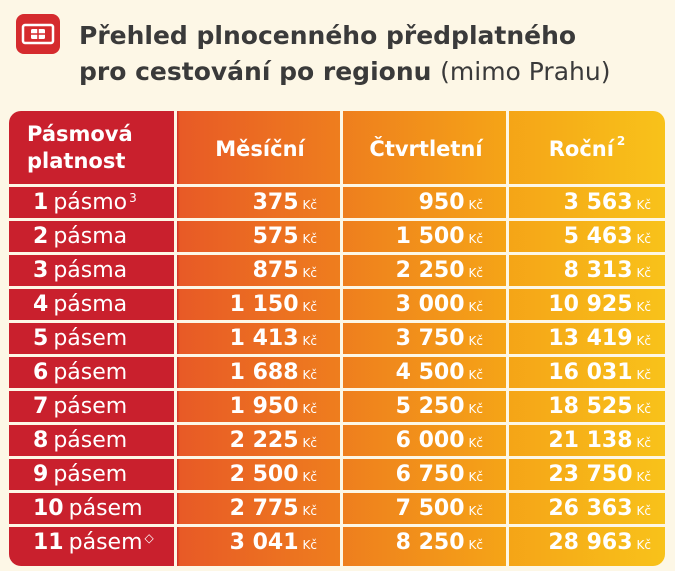 This screenshot has height=571, width=675. Describe the element at coordinates (580, 237) in the screenshot. I see `yearly-price: 5 463 Kč` at that location.